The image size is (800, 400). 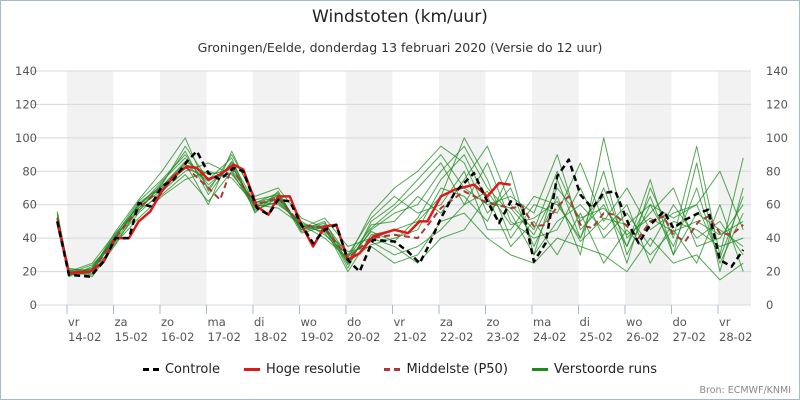 What do you see at coordinates (769, 305) in the screenshot?
I see `y-tick-label-right: 0` at bounding box center [769, 305].